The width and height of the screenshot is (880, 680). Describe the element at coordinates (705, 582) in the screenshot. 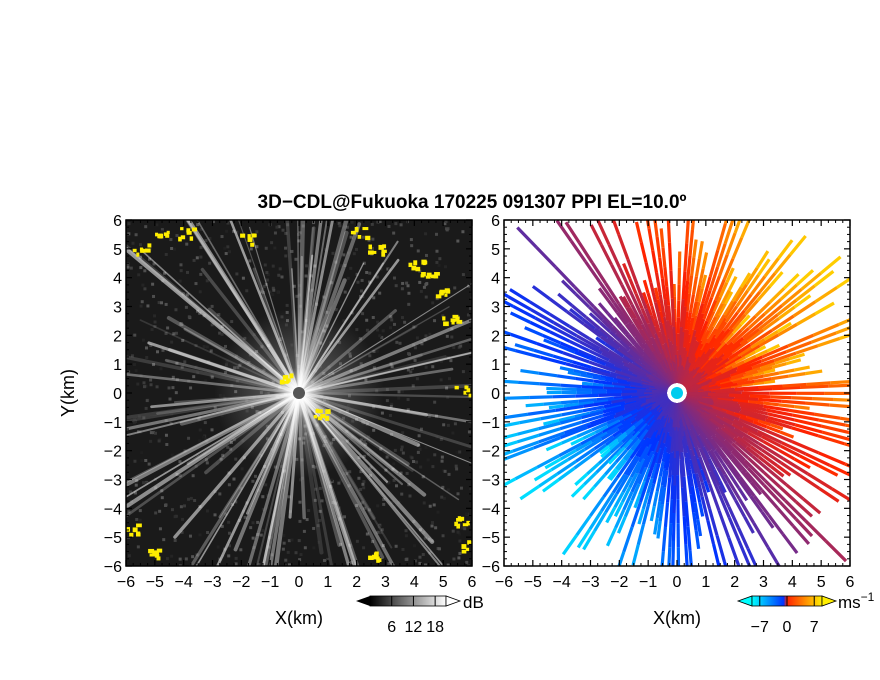

I see `x-tick-label: 1` at that location.